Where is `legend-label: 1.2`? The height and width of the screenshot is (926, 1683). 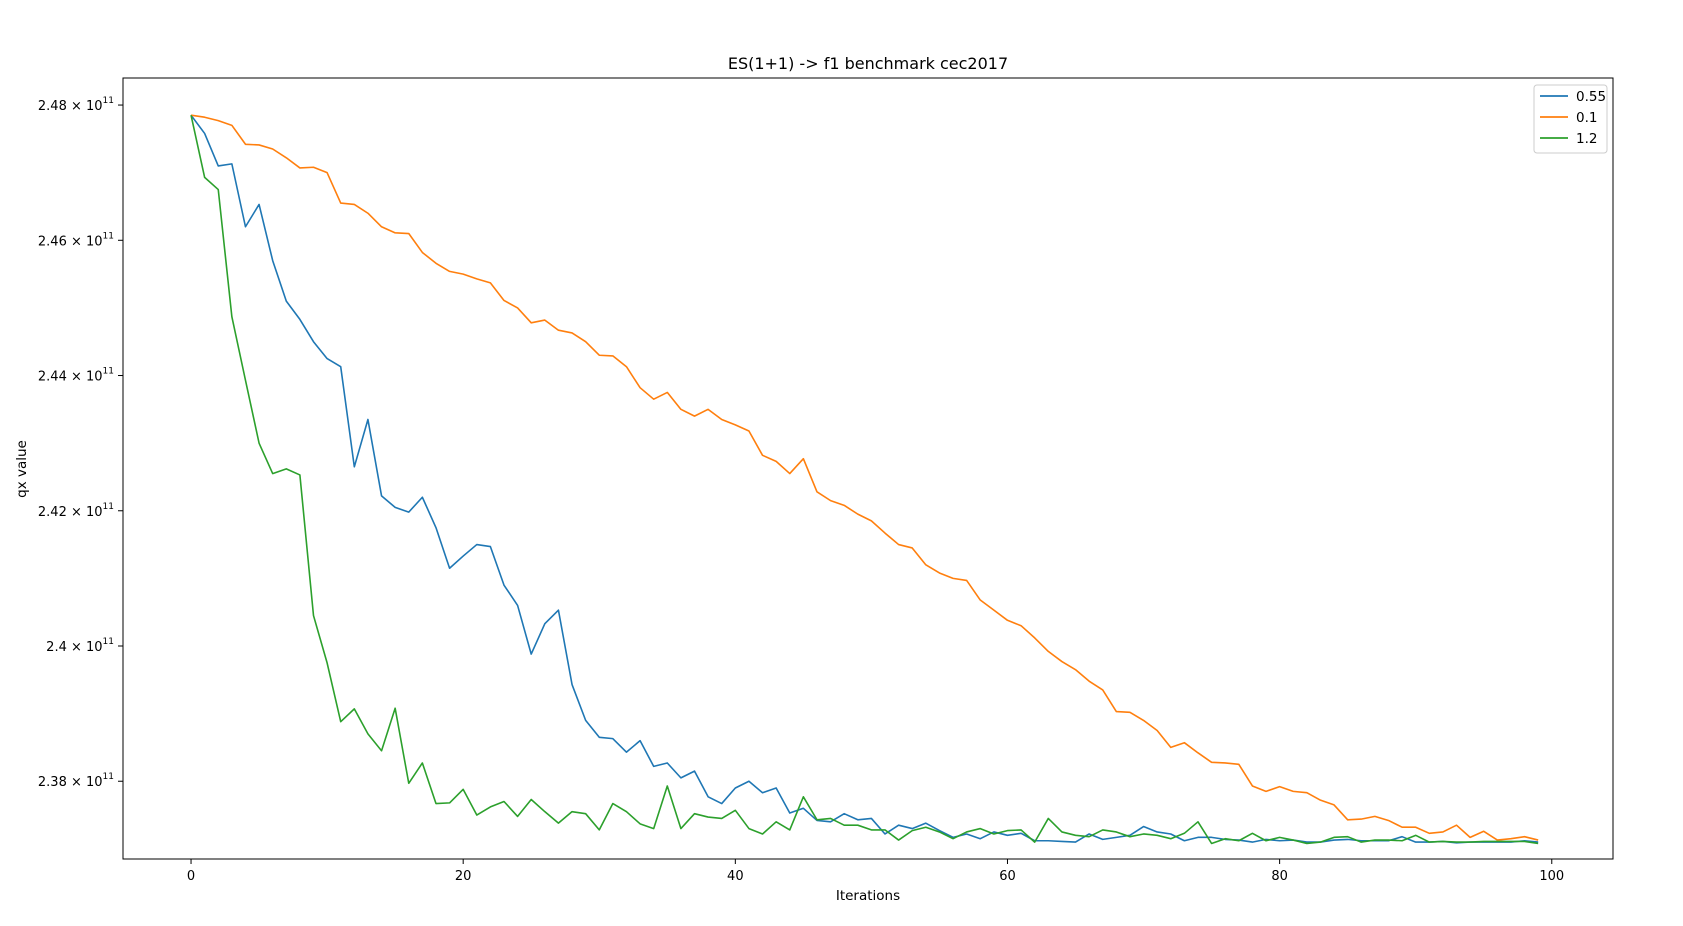
legend-label: 1.2 is located at coordinates (1586, 139).